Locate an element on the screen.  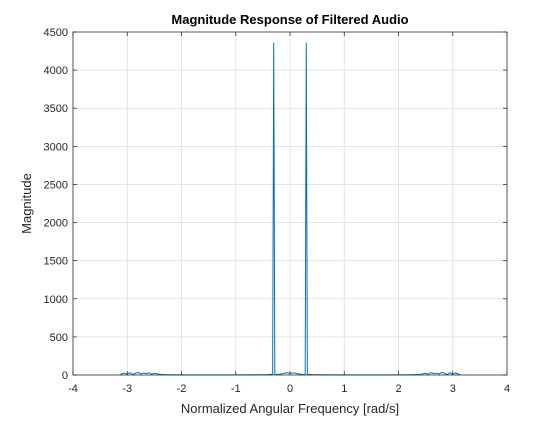
x-tick-labels: -4 -3 -2 -1 0 1 2 3 4 is located at coordinates (289, 389).